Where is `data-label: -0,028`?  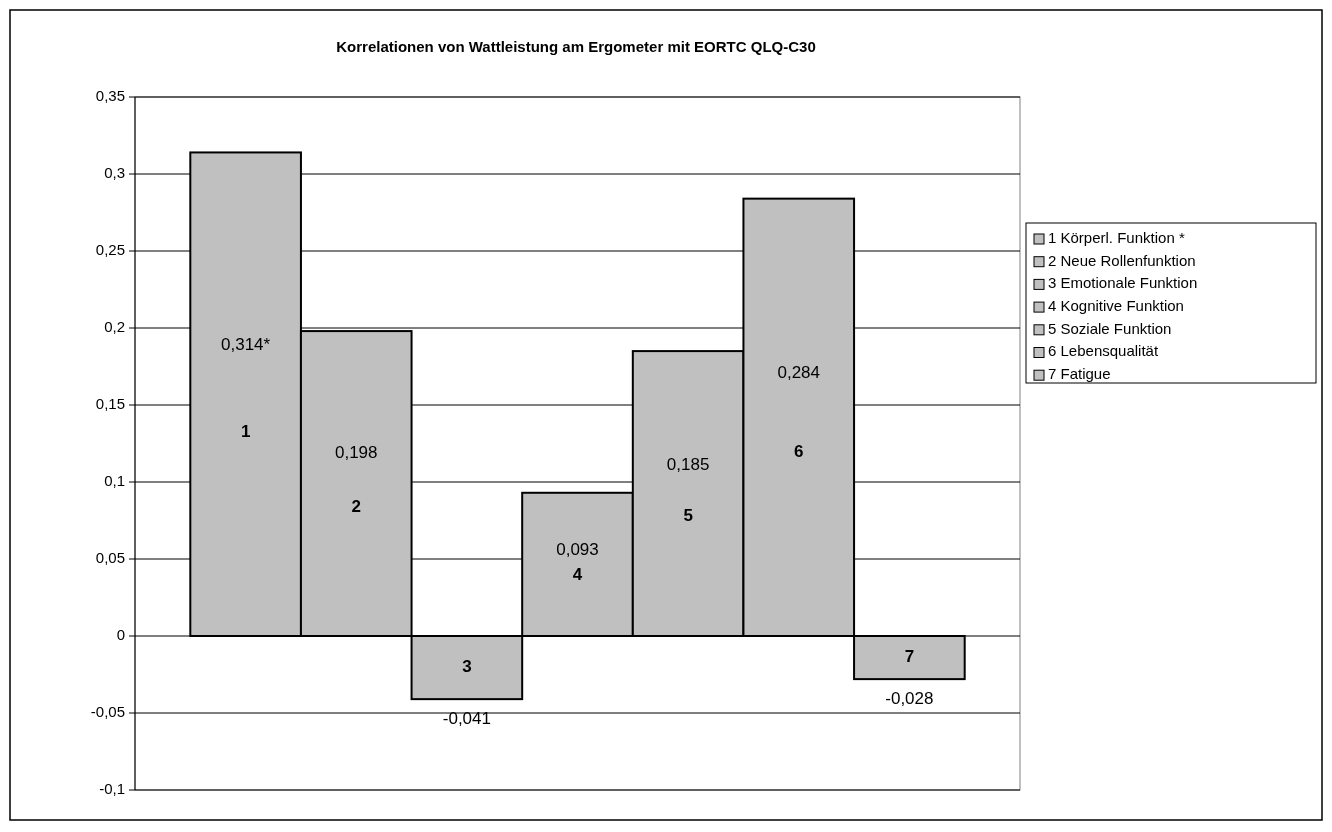
data-label: -0,028 is located at coordinates (909, 698).